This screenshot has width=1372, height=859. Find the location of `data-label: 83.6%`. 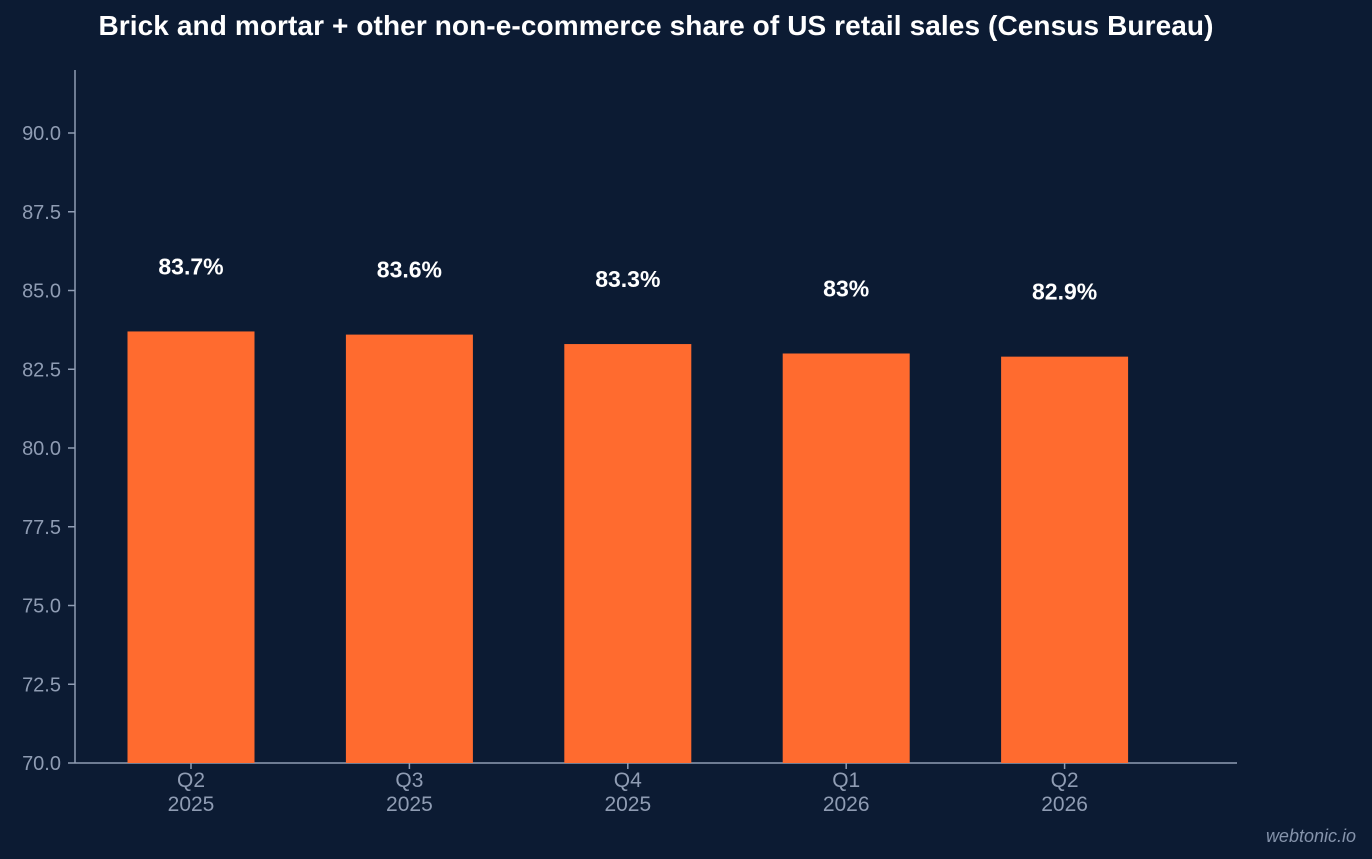

data-label: 83.6% is located at coordinates (409, 270).